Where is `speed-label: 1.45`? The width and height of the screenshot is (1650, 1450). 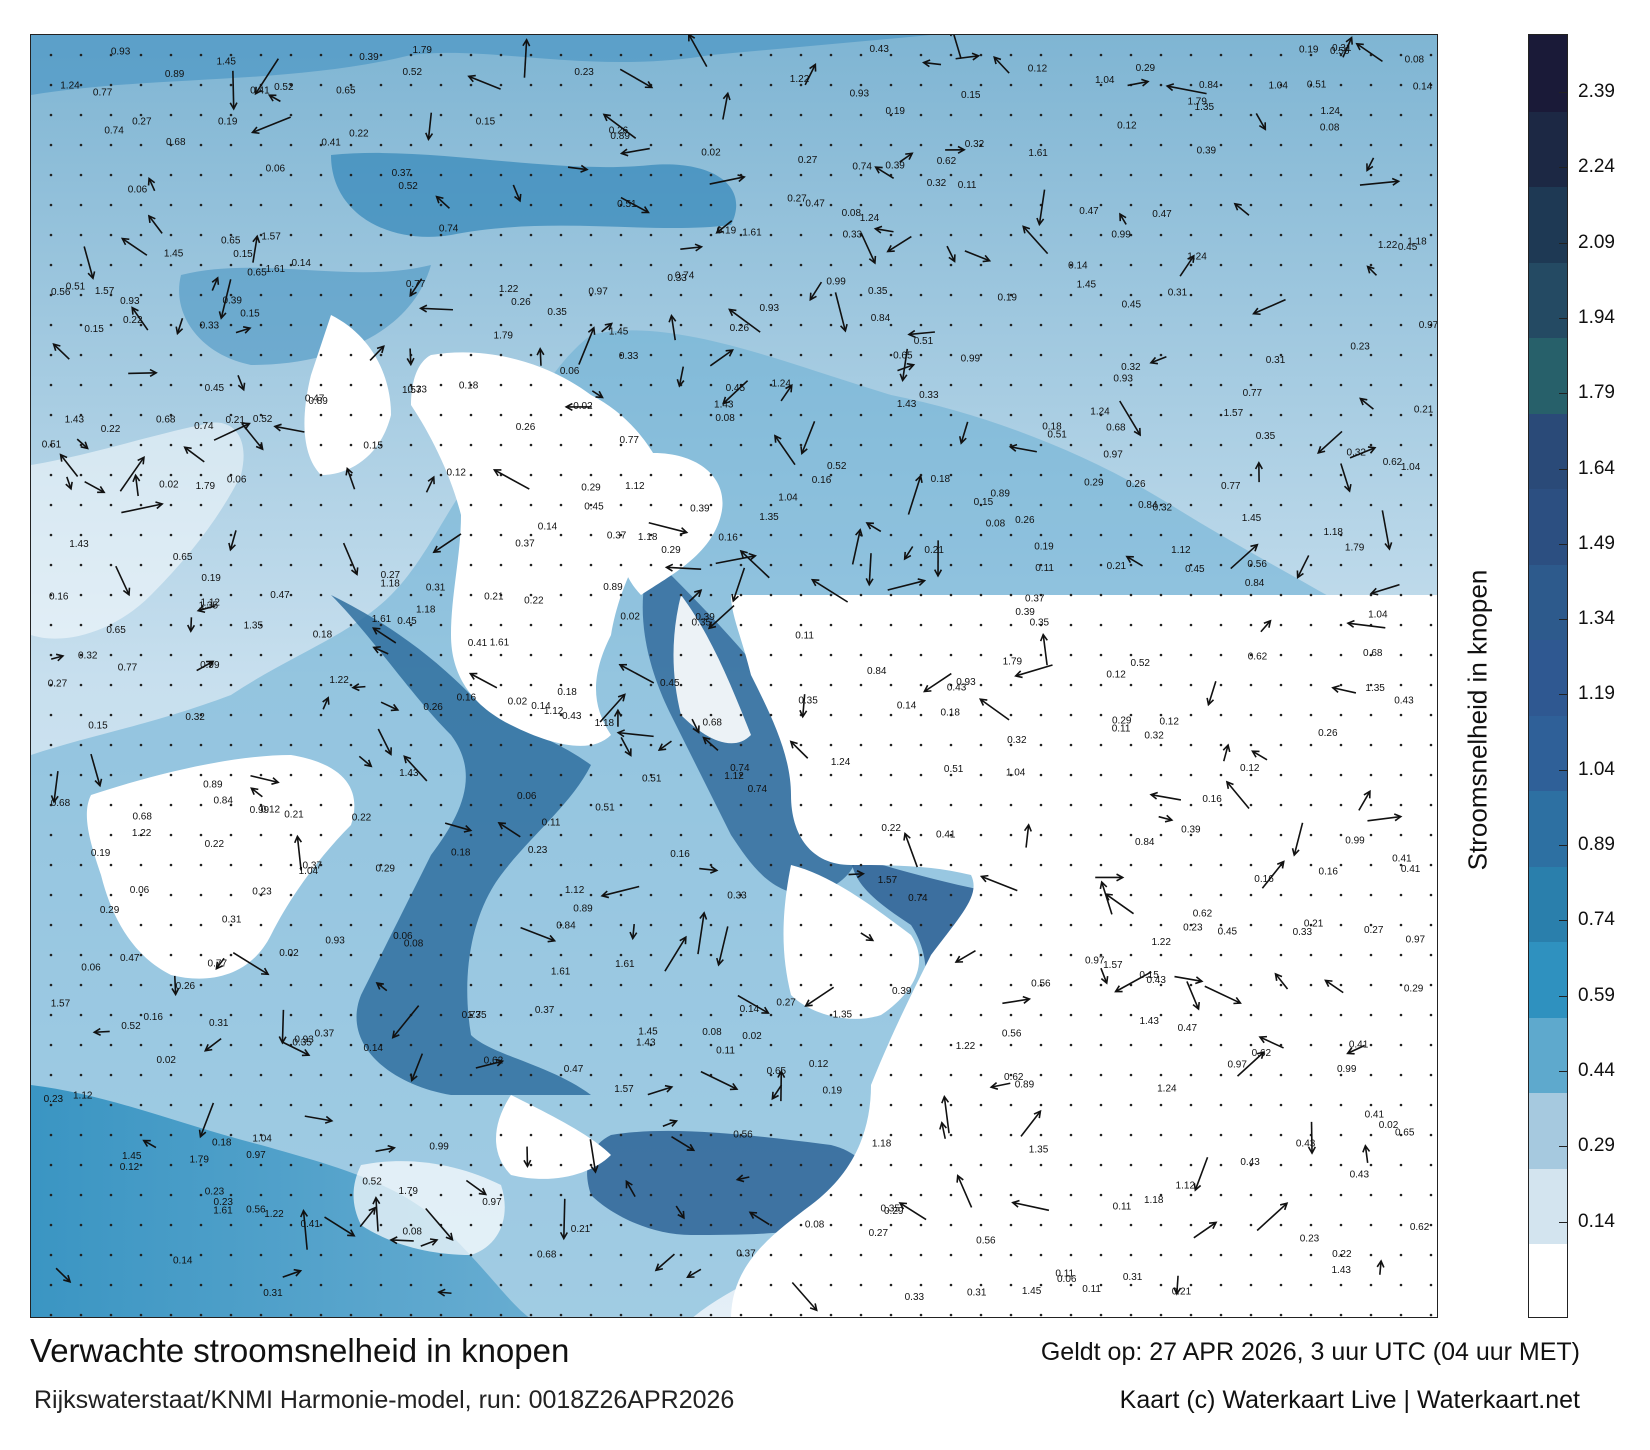
speed-label: 1.45 is located at coordinates (174, 253).